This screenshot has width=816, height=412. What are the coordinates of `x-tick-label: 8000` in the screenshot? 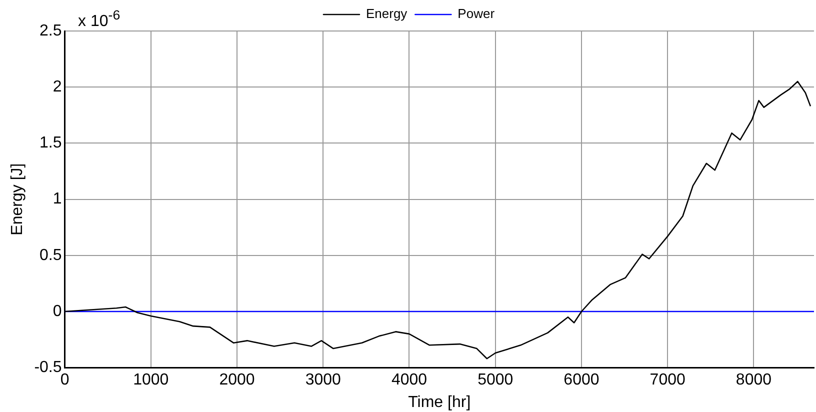 It's located at (754, 380).